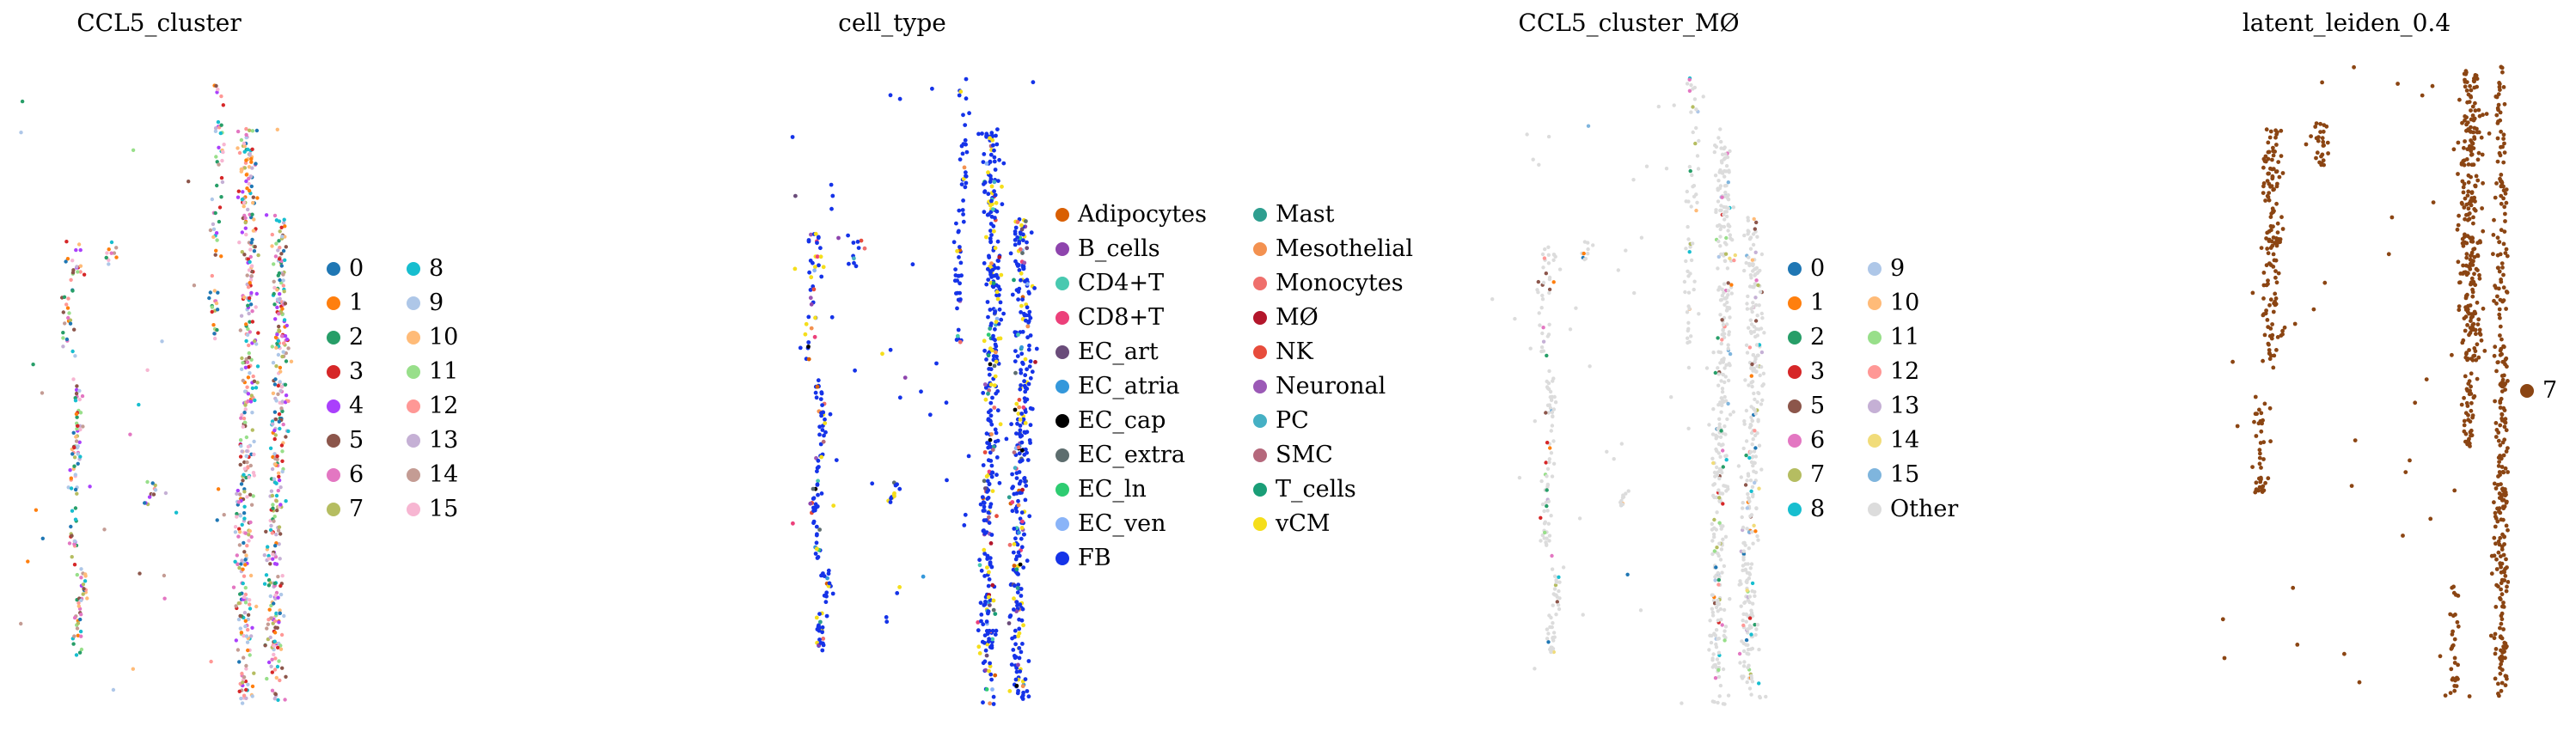  Describe the element at coordinates (1062, 215) in the screenshot. I see `legend-marker` at that location.